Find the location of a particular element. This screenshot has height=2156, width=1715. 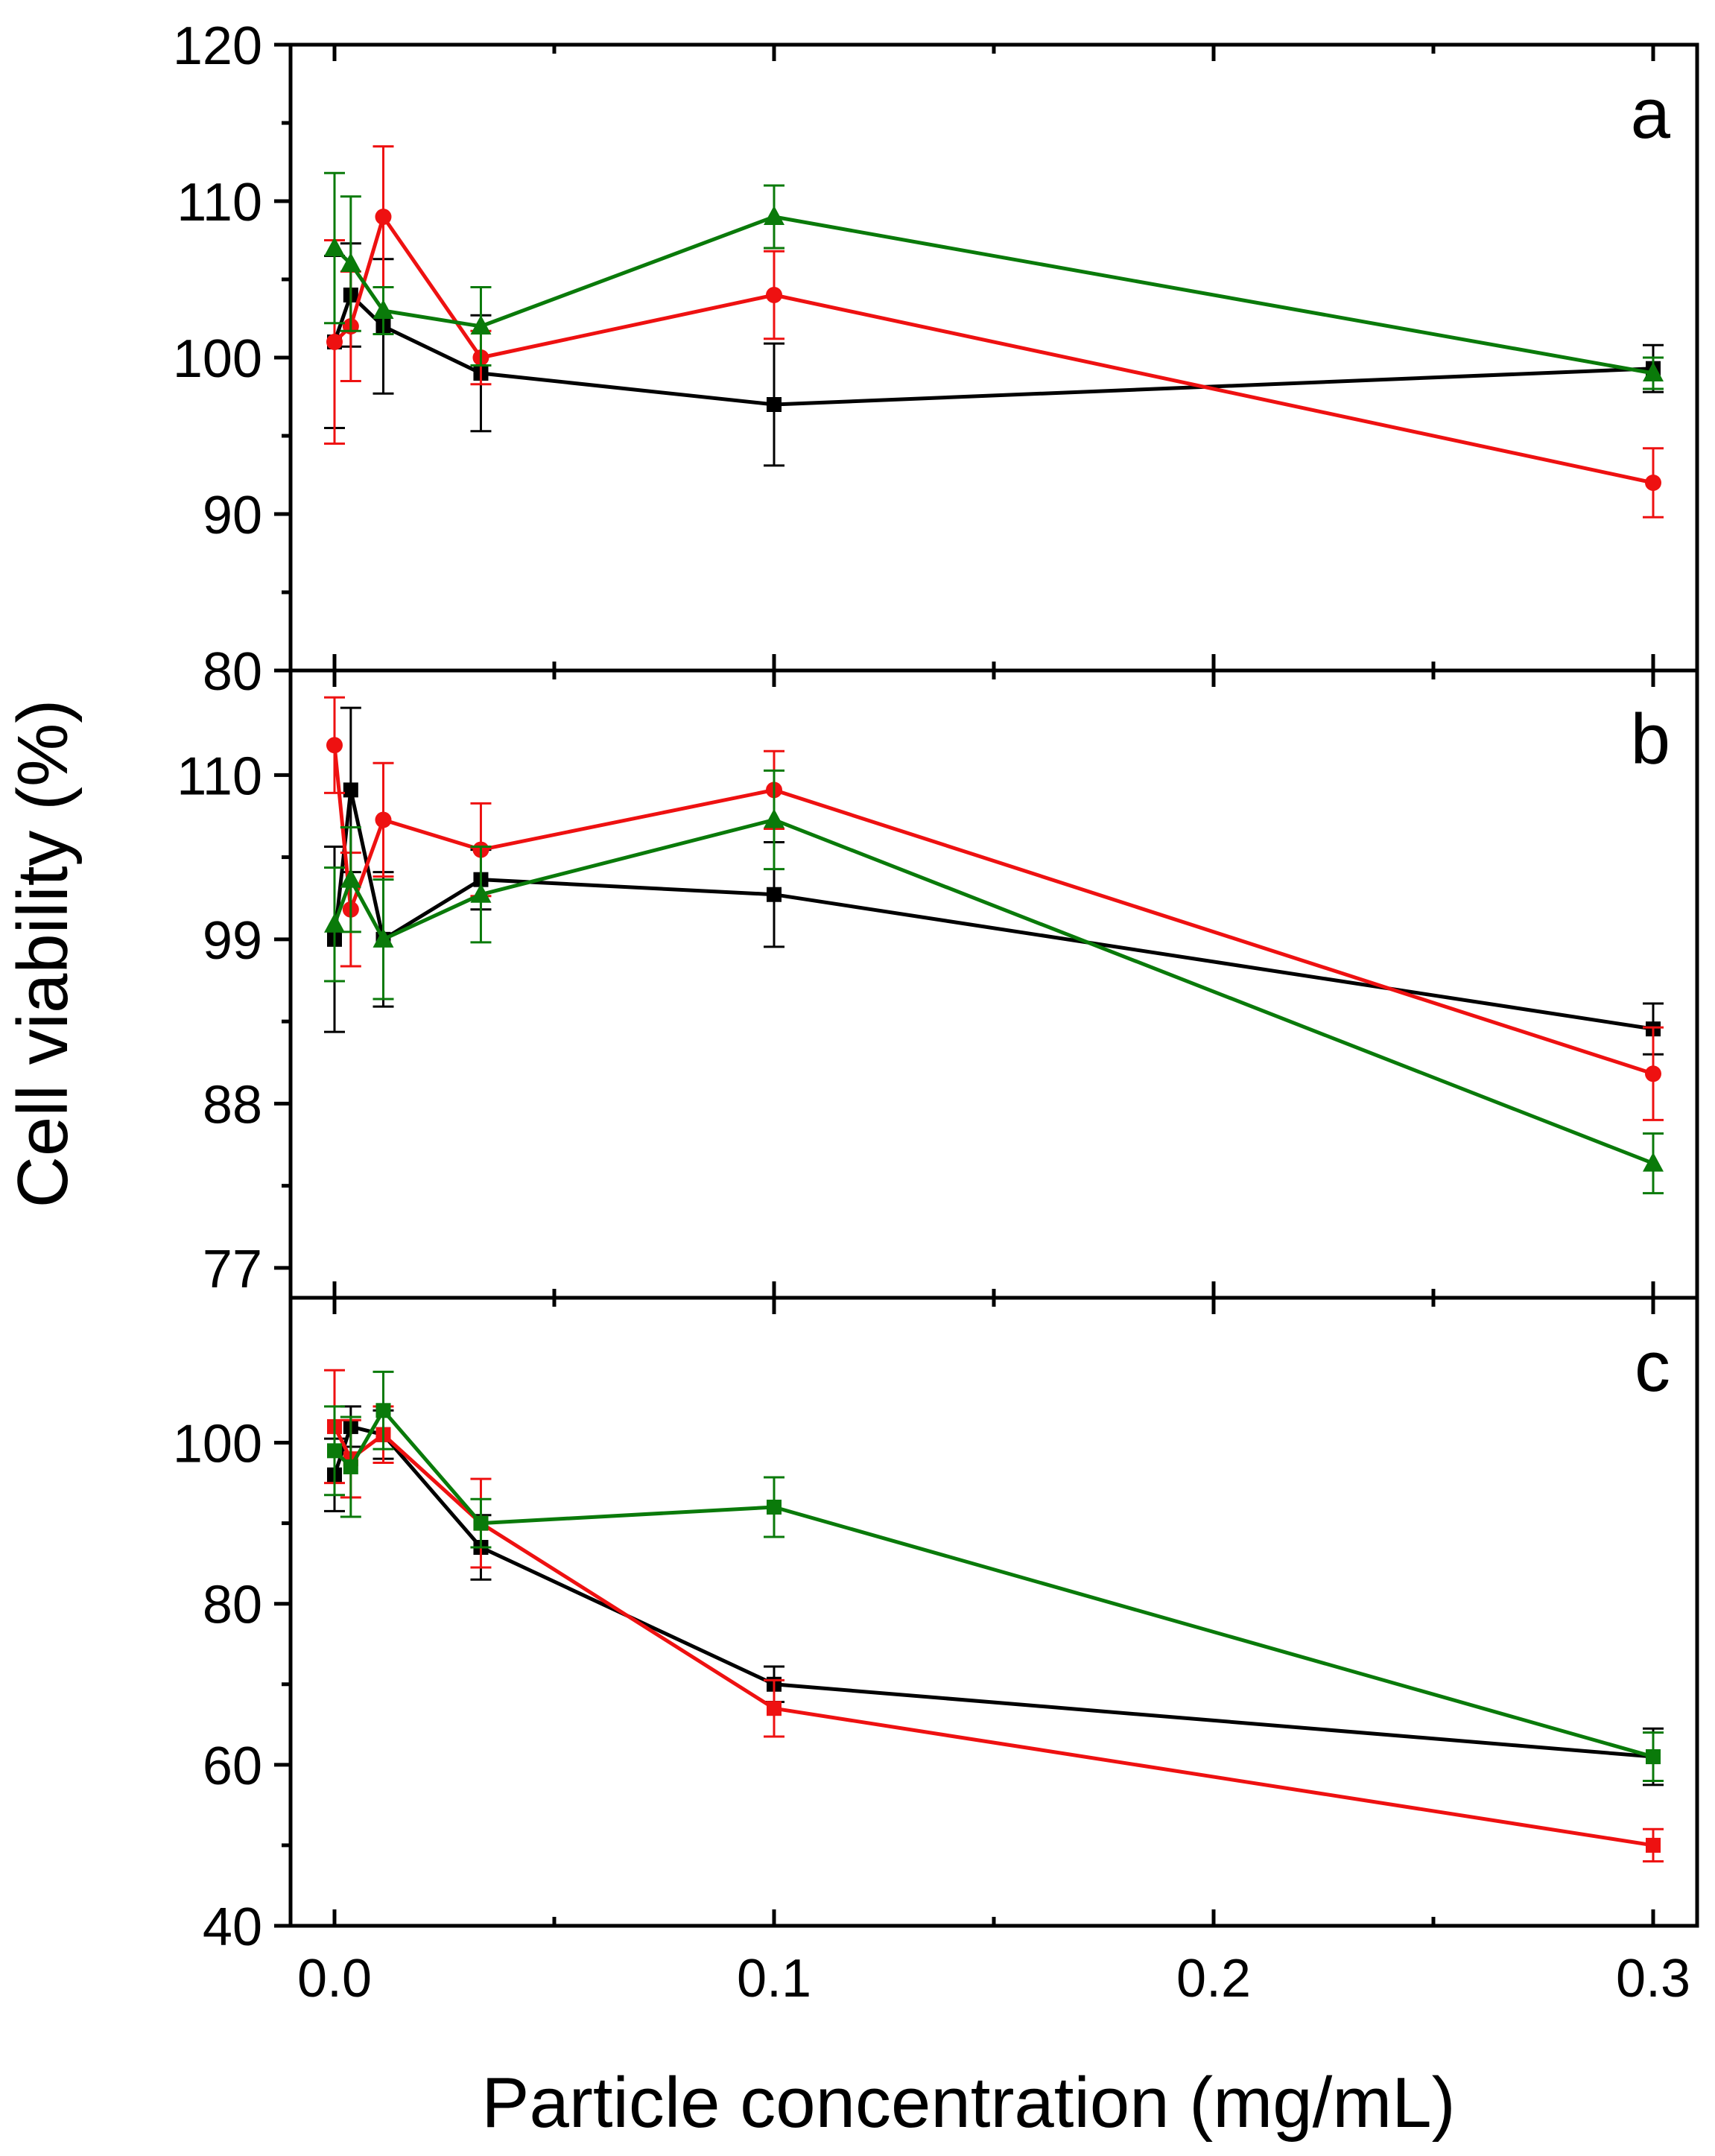

x-axis-title: Particle concentration (mg/mL) is located at coordinates (968, 2103).